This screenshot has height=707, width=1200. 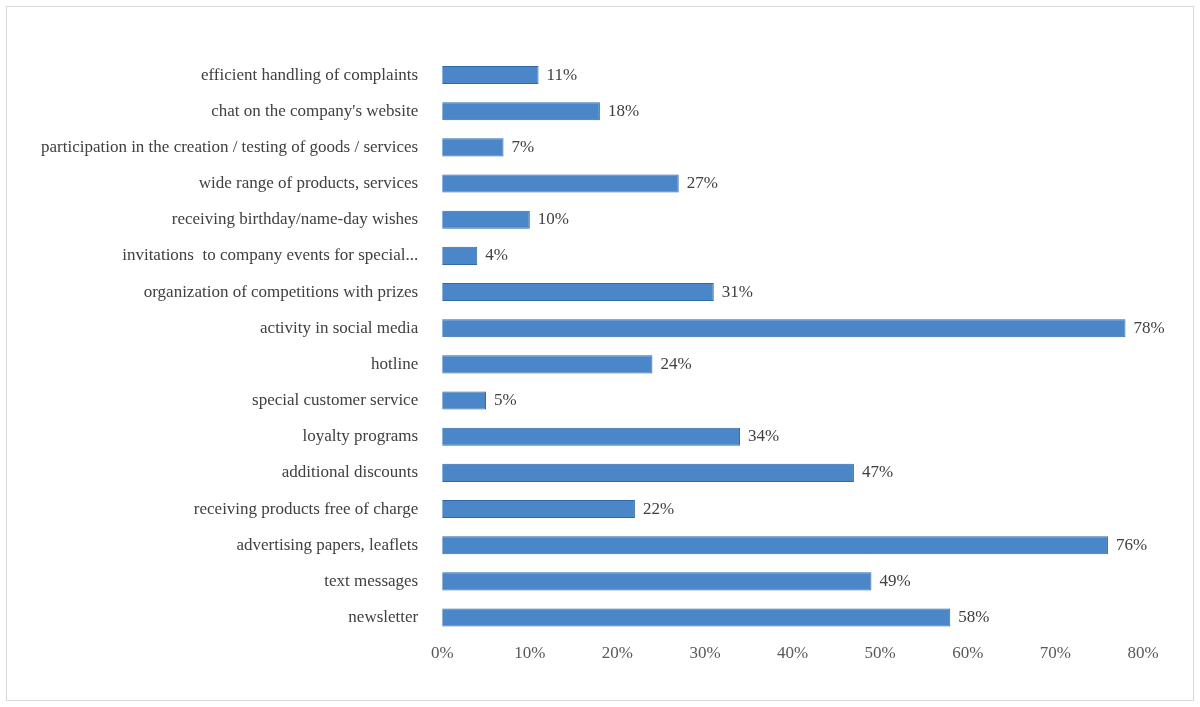 I want to click on y-tick-label: special customer service, so click(x=335, y=400).